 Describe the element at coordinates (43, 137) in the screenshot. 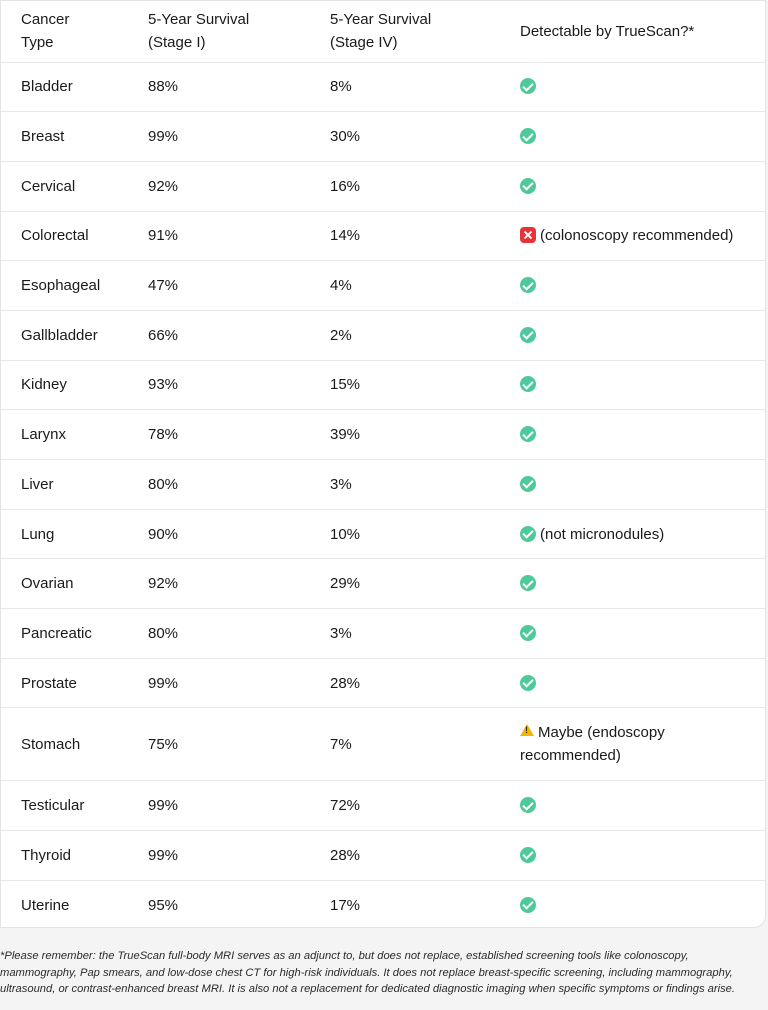

I see `cancer-type-cell: Breast` at that location.